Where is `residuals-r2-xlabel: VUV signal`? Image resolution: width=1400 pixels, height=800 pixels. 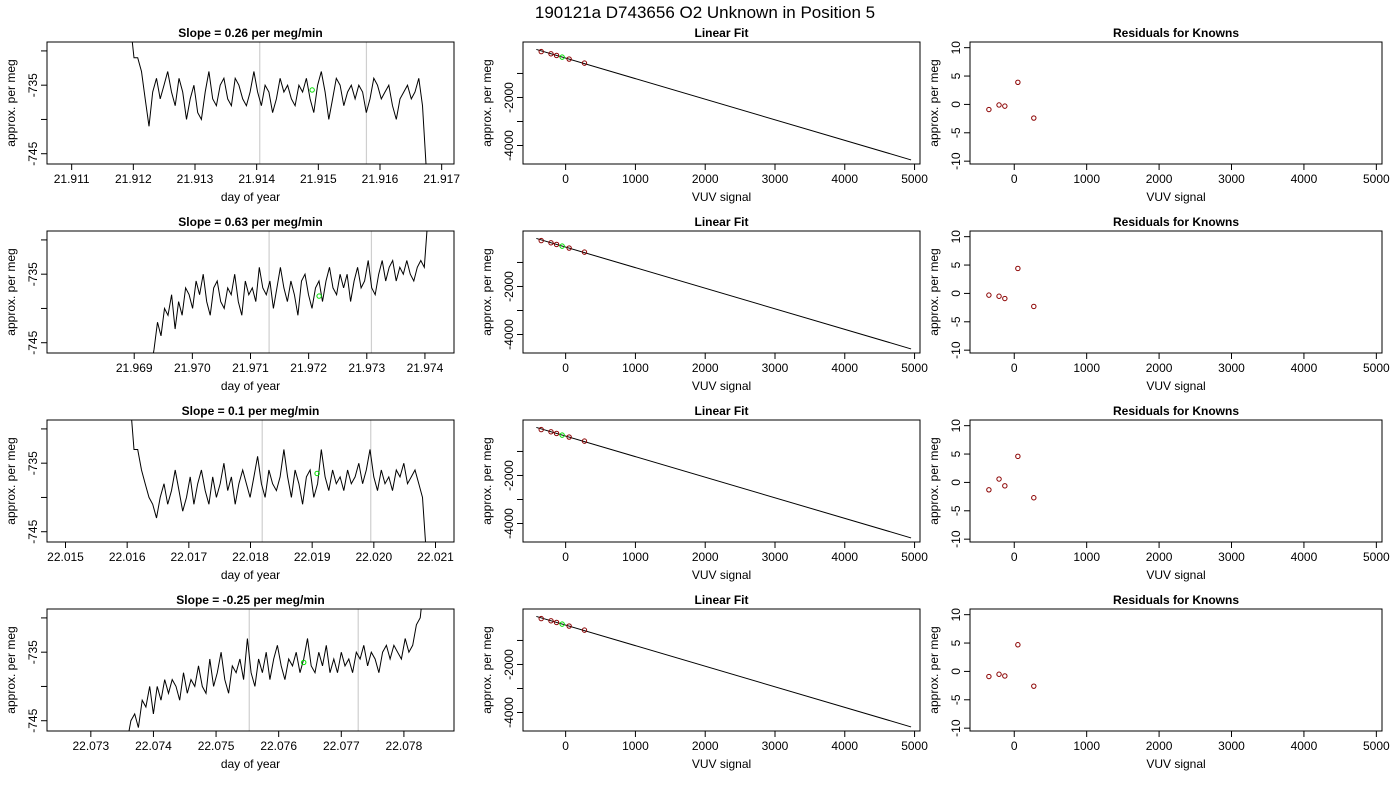
residuals-r2-xlabel: VUV signal is located at coordinates (1175, 386).